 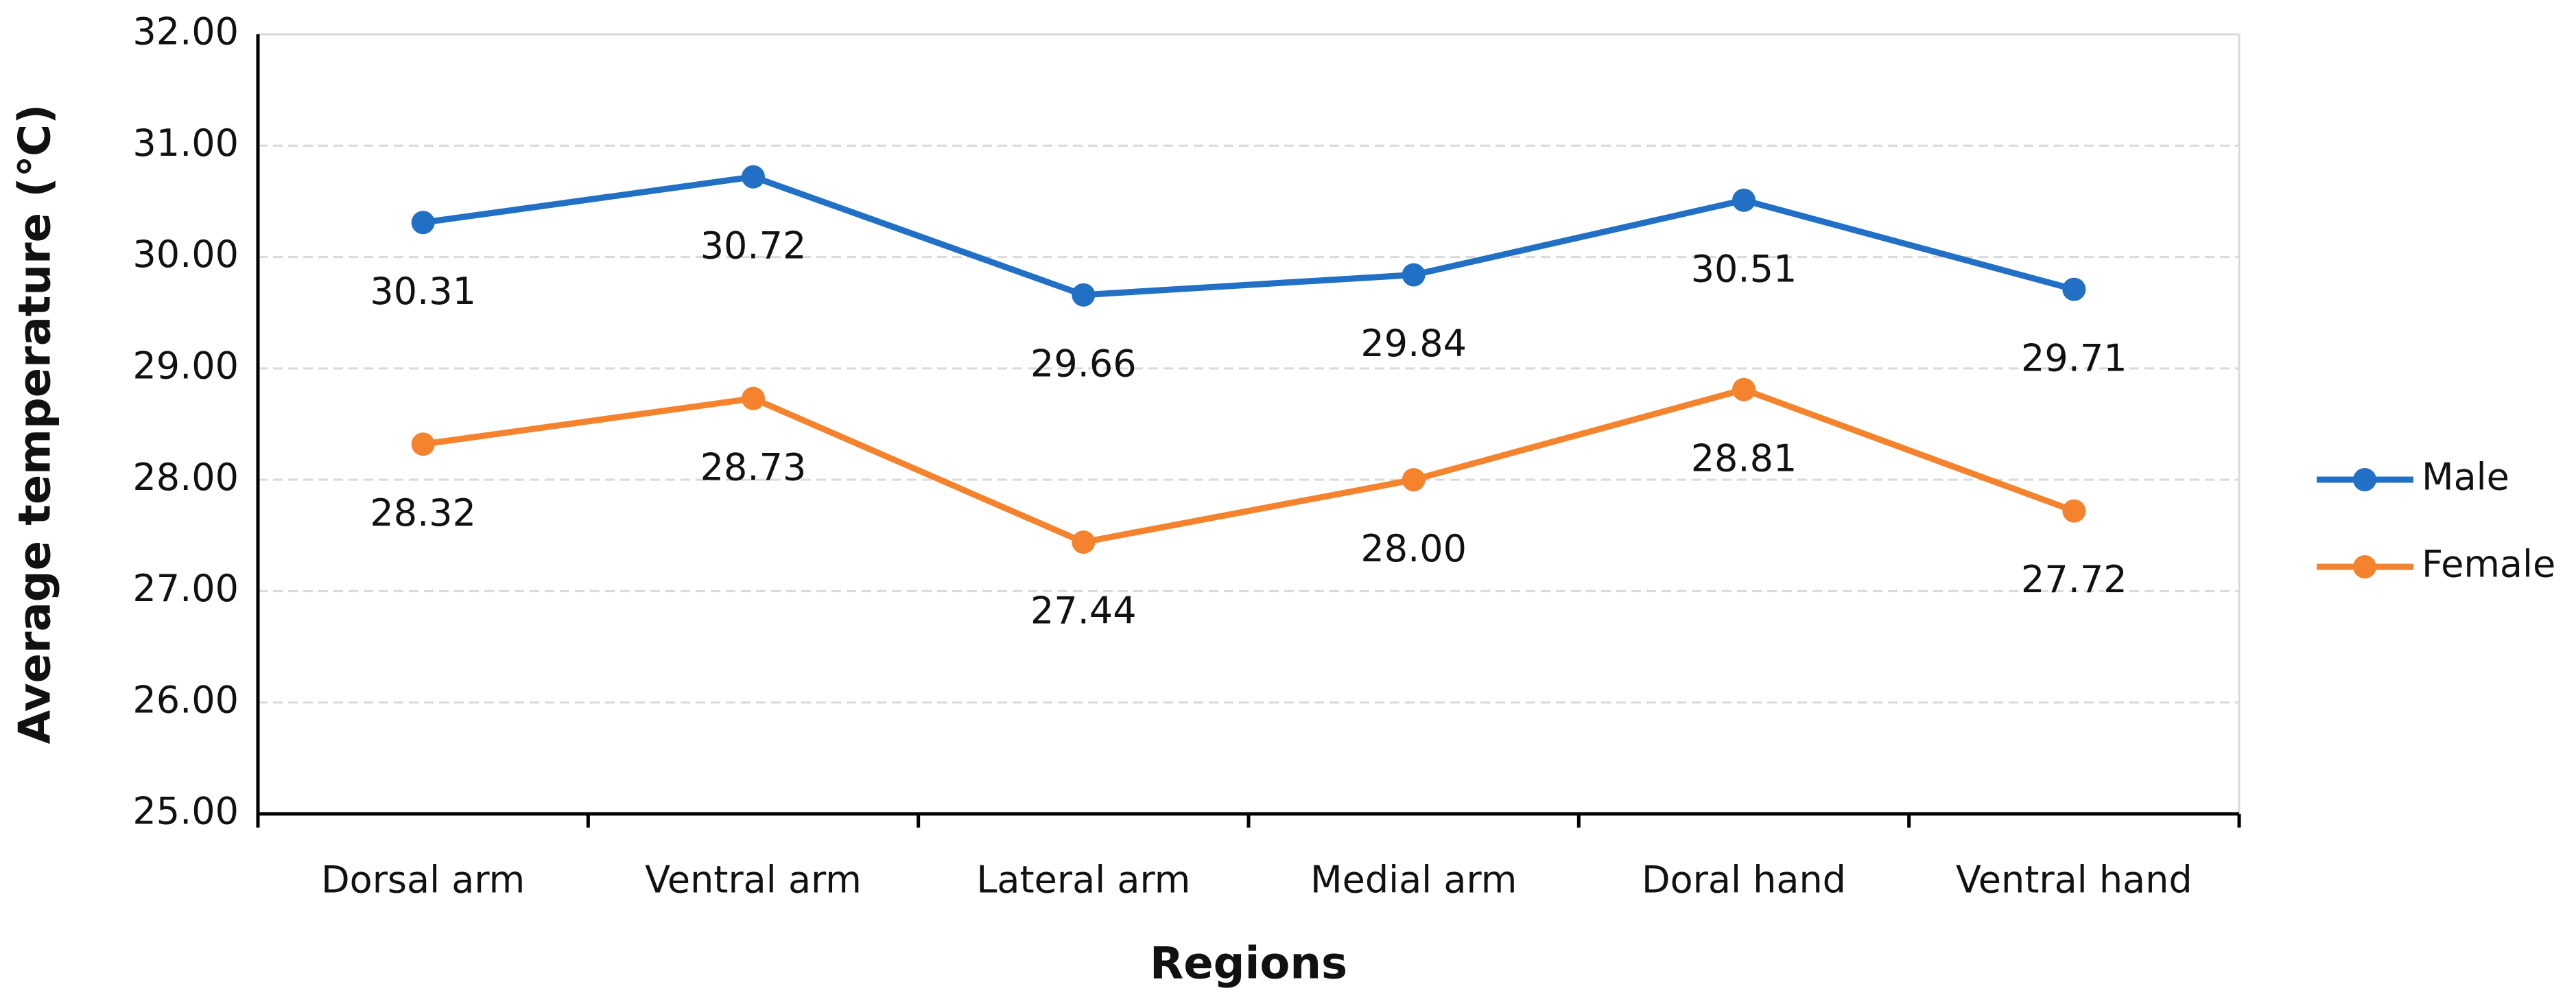 I want to click on legend-label: Male, so click(x=2465, y=478).